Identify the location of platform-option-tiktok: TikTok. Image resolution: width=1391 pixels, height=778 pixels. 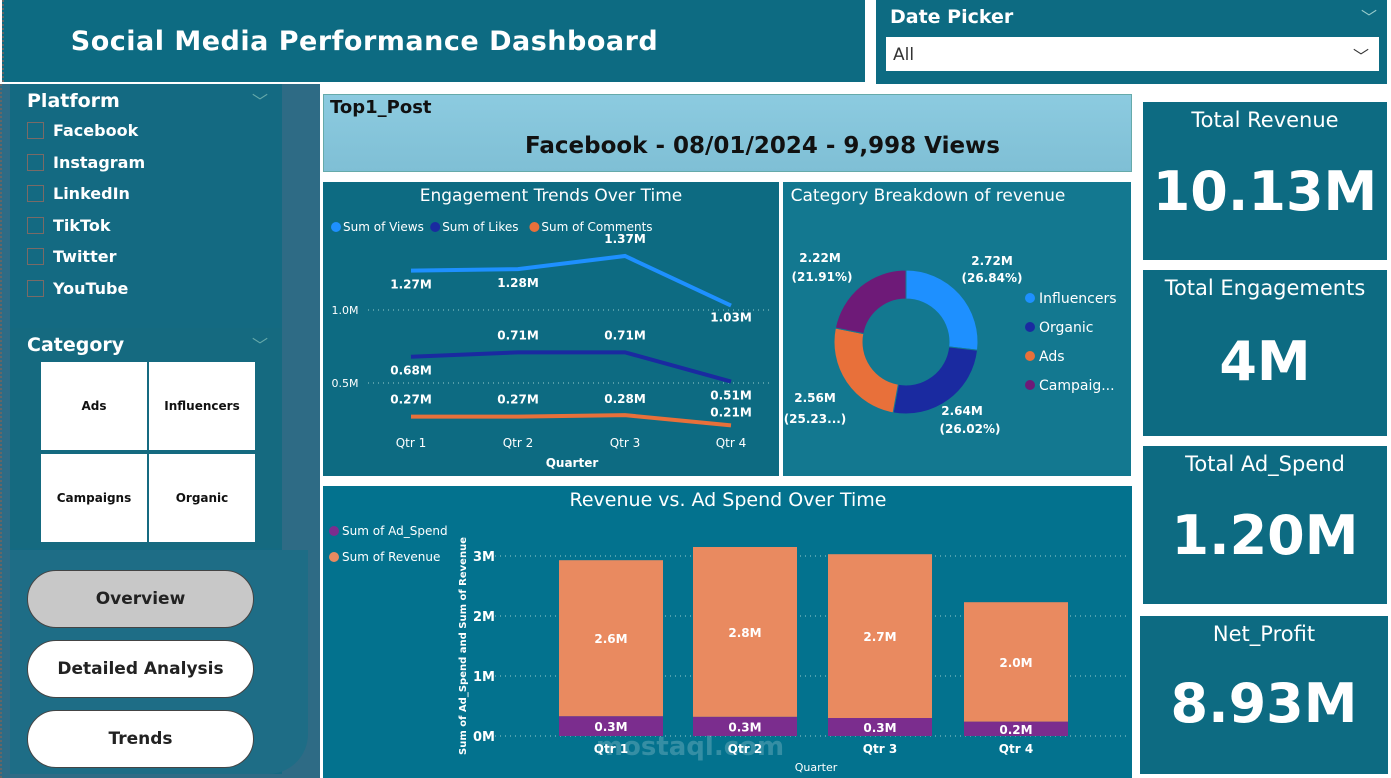
(86, 226).